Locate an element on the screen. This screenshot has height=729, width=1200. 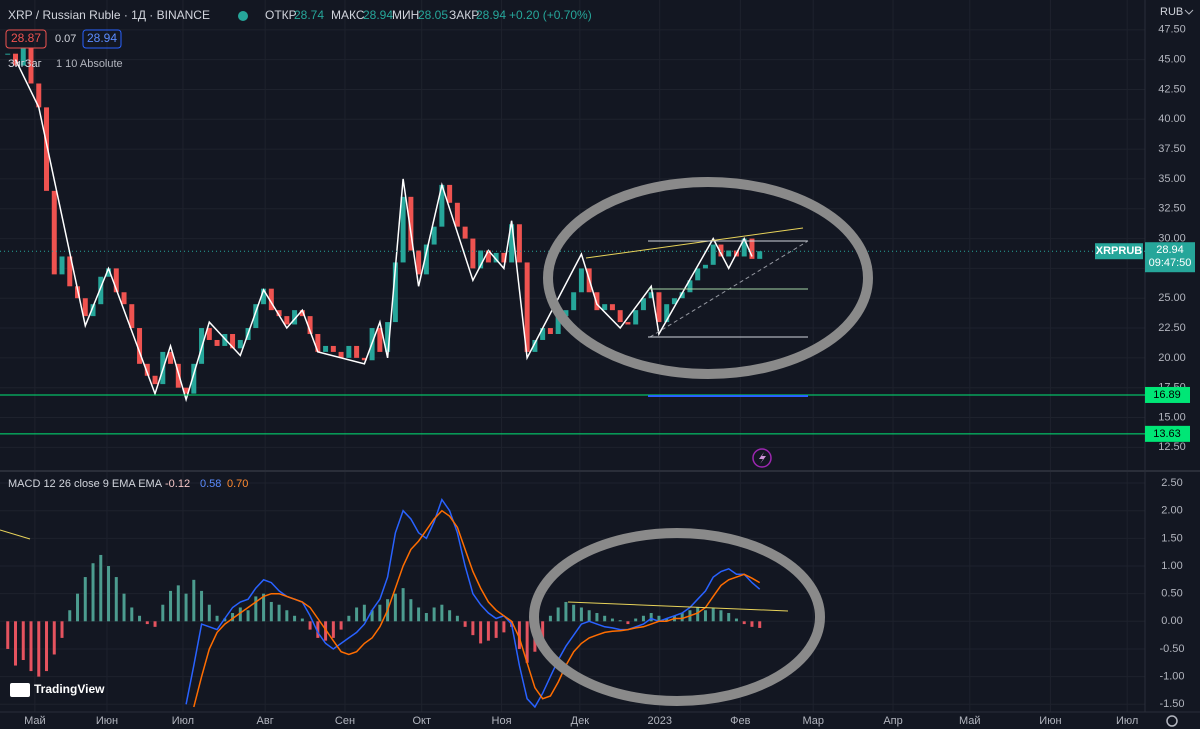
settings-icon is located at coordinates (1172, 721).